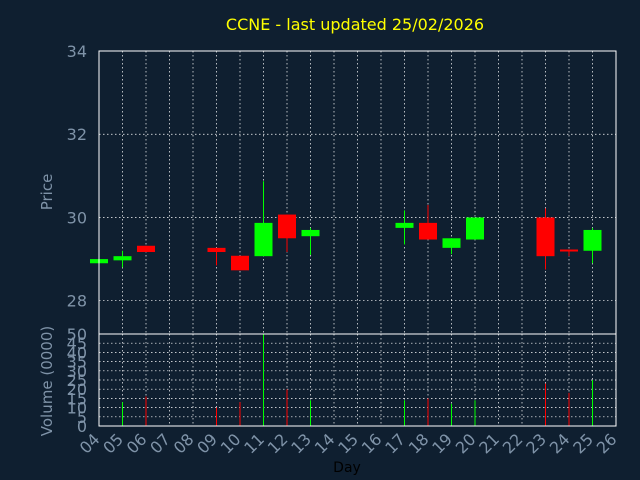 This screenshot has width=640, height=480. What do you see at coordinates (77, 343) in the screenshot?
I see `volume-tick-label: 45` at bounding box center [77, 343].